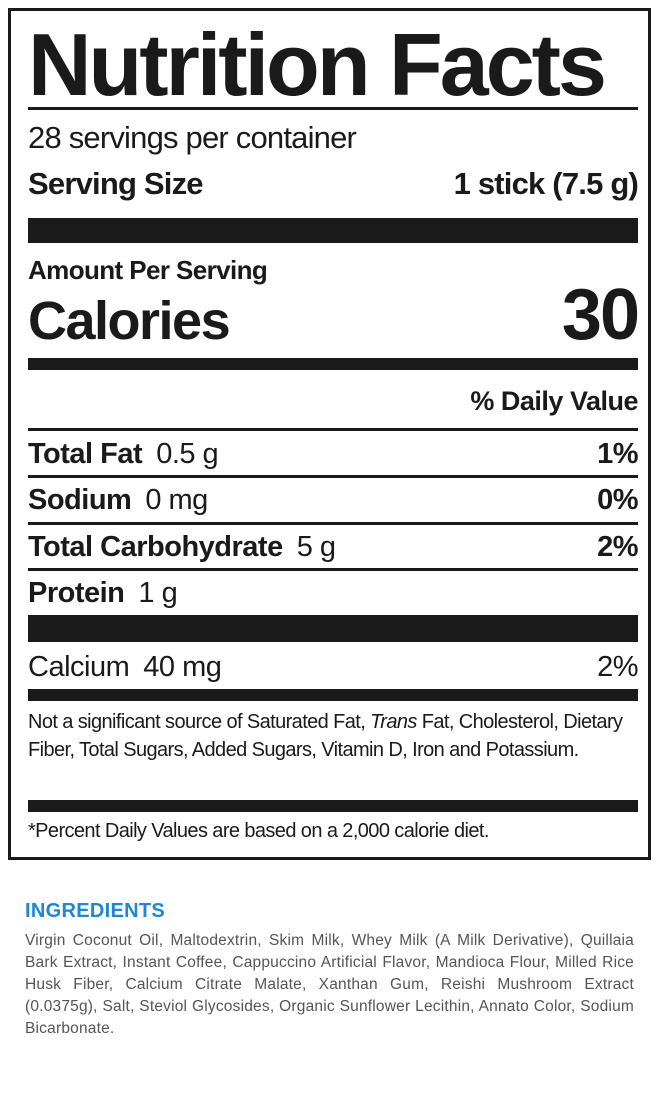 This screenshot has width=659, height=1093. What do you see at coordinates (617, 454) in the screenshot?
I see `nutrient-dv: 1%` at bounding box center [617, 454].